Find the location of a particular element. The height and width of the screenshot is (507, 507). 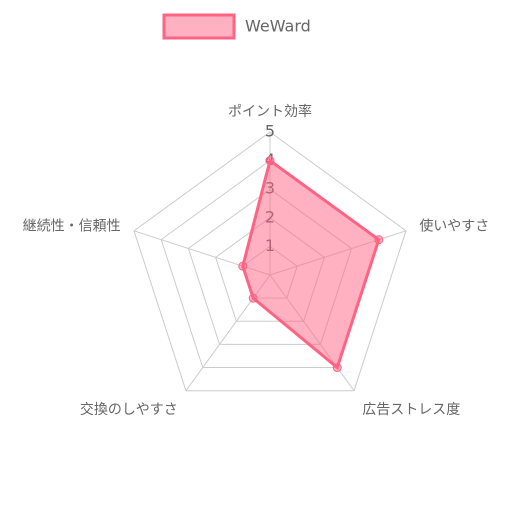

category-label: 継続性・信頼性 is located at coordinates (72, 225).